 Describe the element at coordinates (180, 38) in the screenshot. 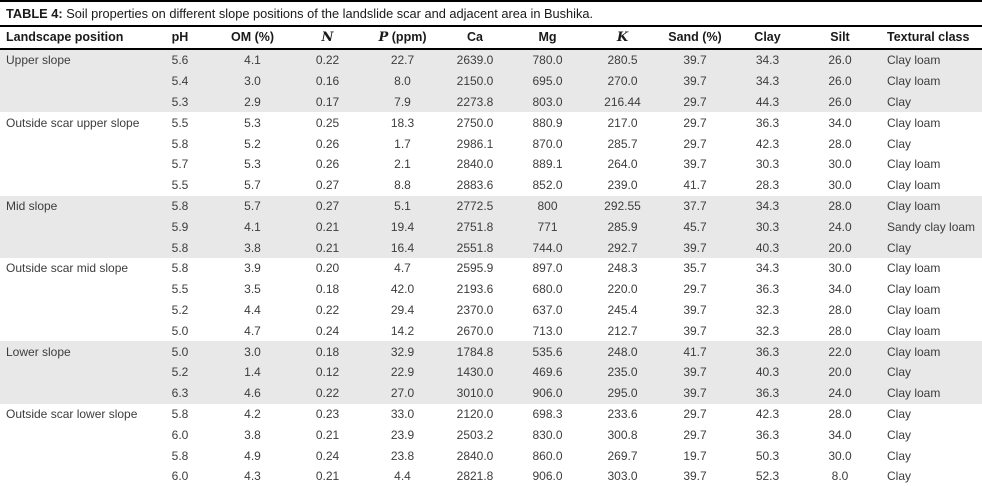

I see `column-header-ph: pH` at that location.